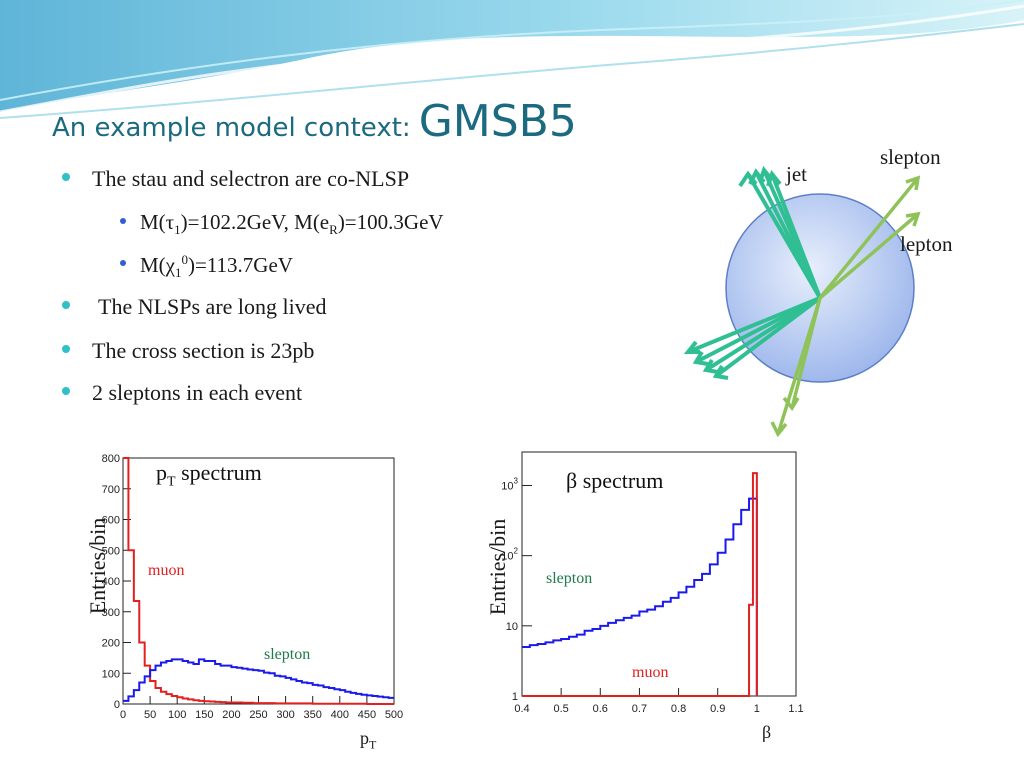 The width and height of the screenshot is (1024, 768). I want to click on x-tick-label: 0.8, so click(678, 709).